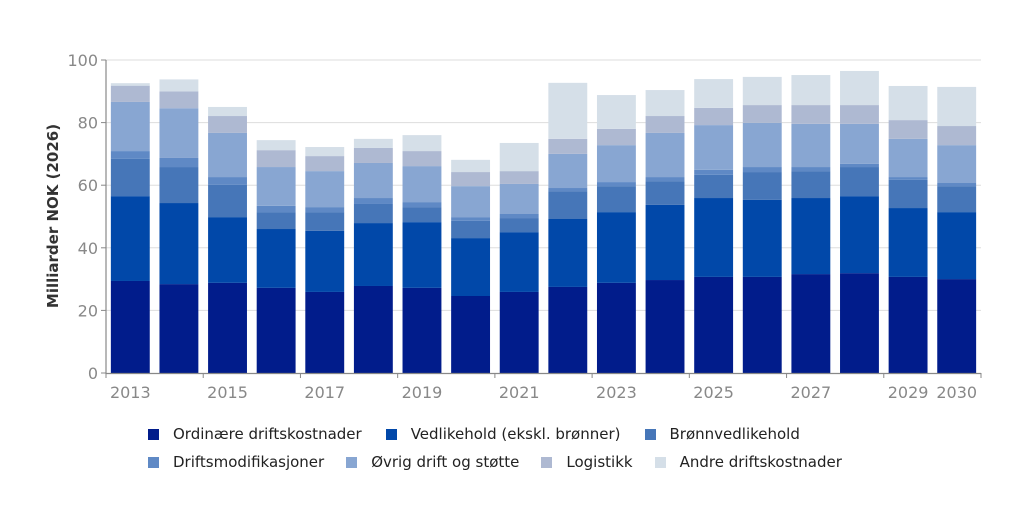  What do you see at coordinates (908, 229) in the screenshot?
I see `bar-stack-2029` at bounding box center [908, 229].